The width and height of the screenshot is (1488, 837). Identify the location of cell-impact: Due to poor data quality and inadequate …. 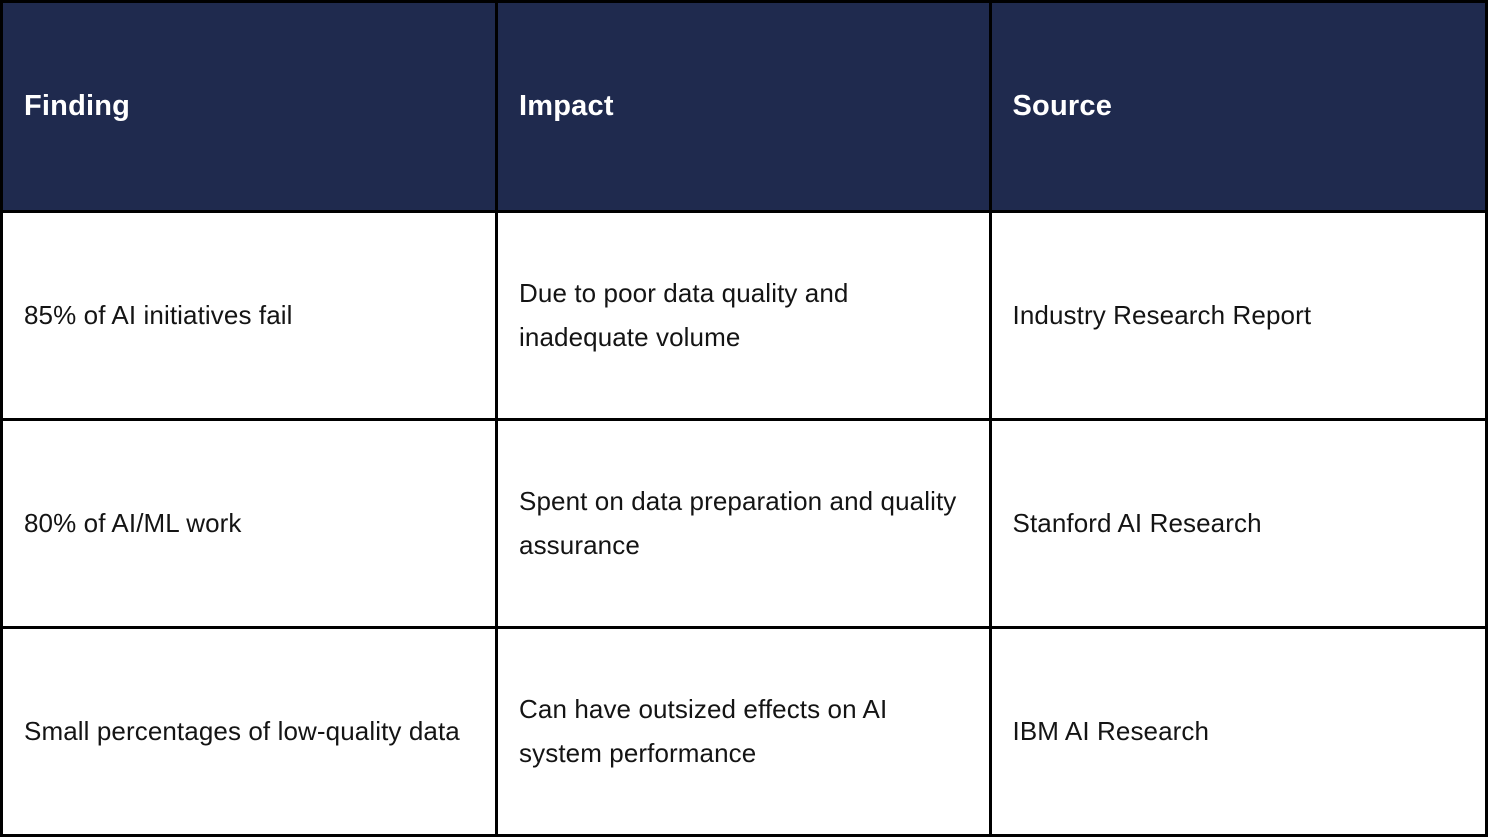
(742, 315).